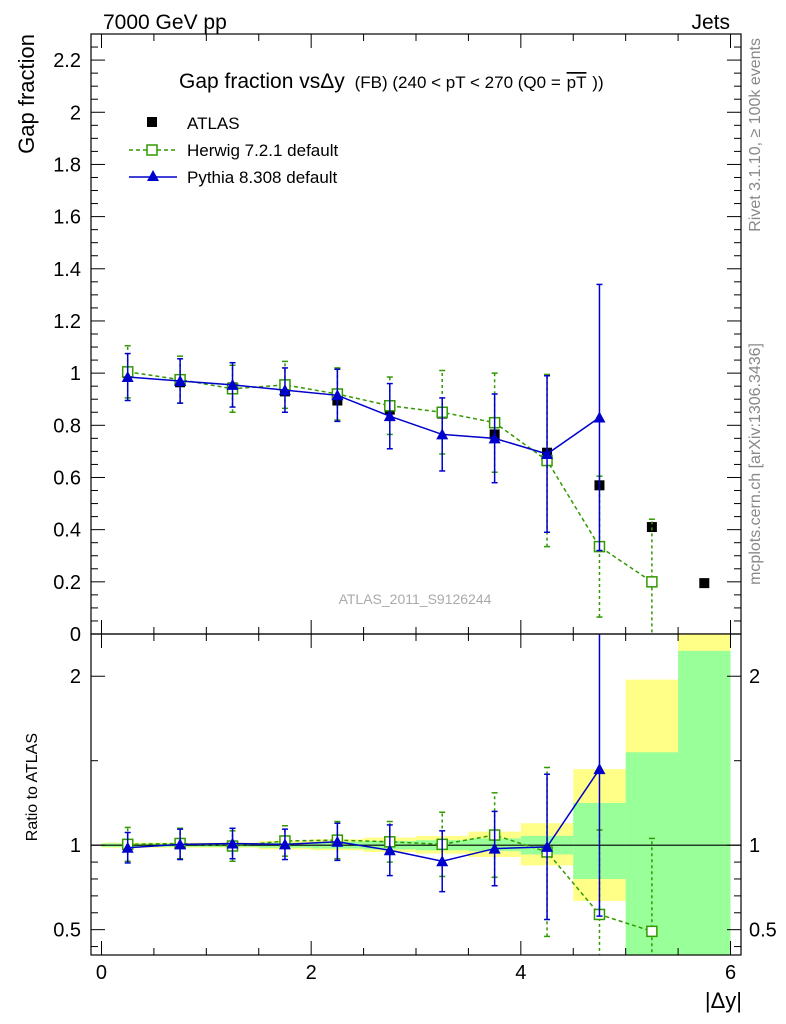 This screenshot has height=1024, width=786. I want to click on y-tick-label-right: 1, so click(754, 846).